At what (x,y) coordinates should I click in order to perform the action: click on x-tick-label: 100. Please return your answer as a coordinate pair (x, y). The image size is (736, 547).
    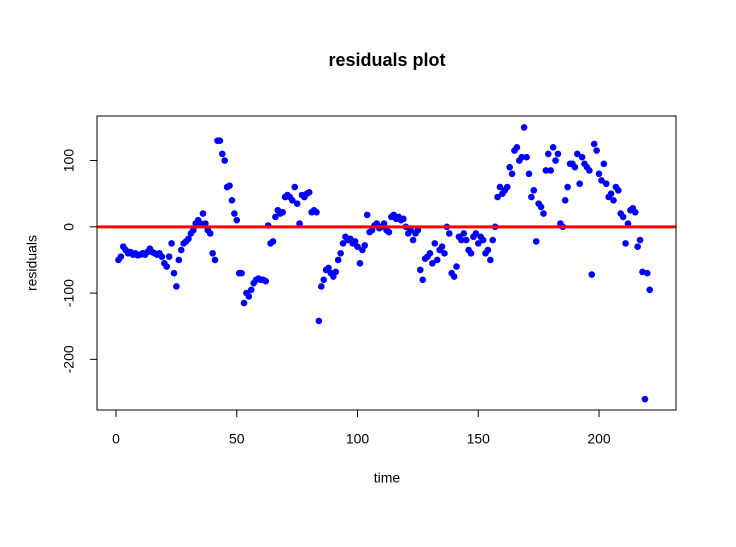
    Looking at the image, I should click on (358, 439).